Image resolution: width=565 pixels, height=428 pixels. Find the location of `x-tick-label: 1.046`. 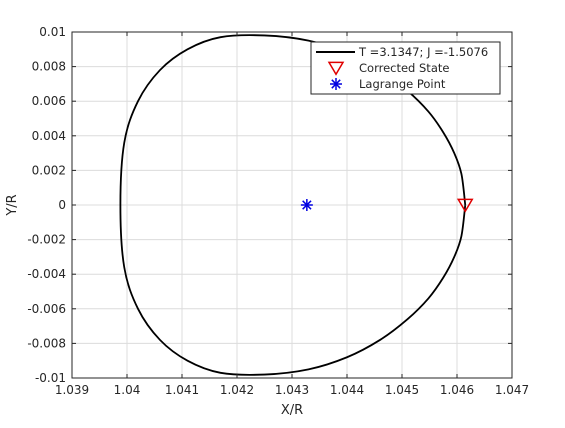

x-tick-label: 1.046 is located at coordinates (457, 390).